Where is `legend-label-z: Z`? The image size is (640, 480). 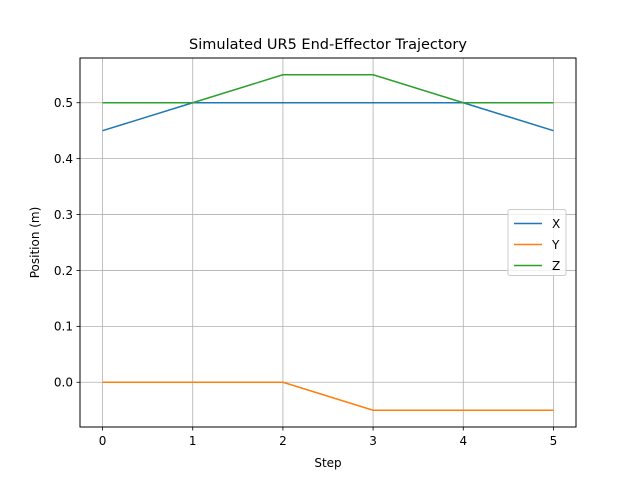
legend-label-z: Z is located at coordinates (556, 266).